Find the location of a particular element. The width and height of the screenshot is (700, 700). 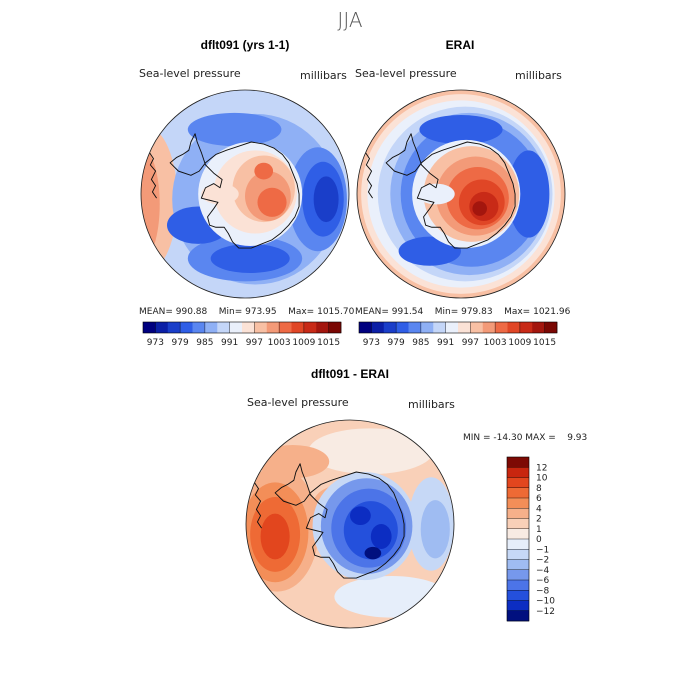

panel2-colorbar-level-label: 1009 is located at coordinates (519, 343).